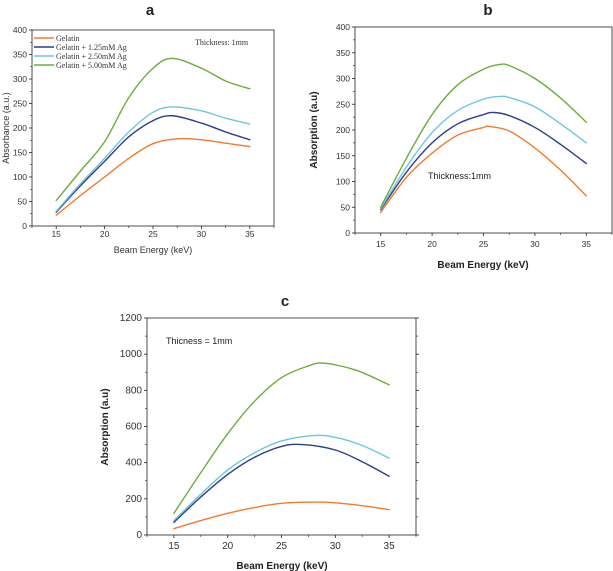  I want to click on y-tick-label: 1200, so click(131, 318).